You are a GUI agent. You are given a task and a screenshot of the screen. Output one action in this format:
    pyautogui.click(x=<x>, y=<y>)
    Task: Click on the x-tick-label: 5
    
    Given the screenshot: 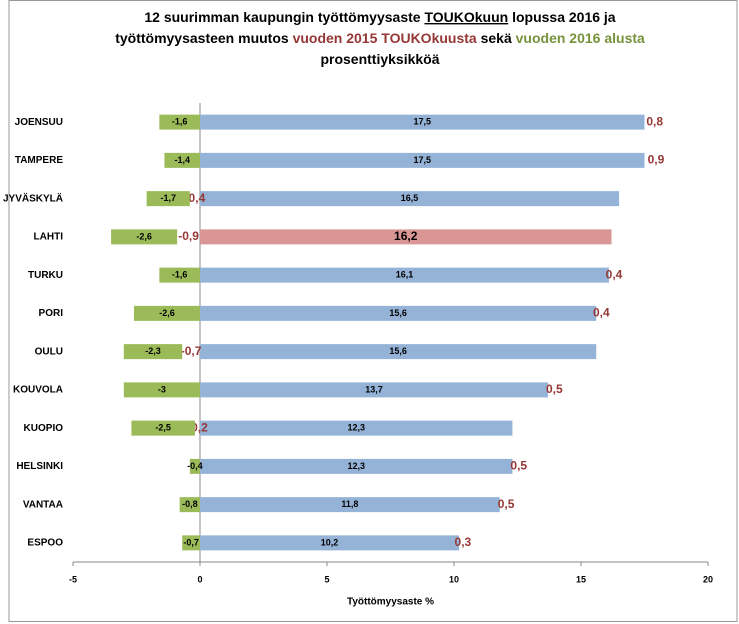 What is the action you would take?
    pyautogui.click(x=326, y=579)
    